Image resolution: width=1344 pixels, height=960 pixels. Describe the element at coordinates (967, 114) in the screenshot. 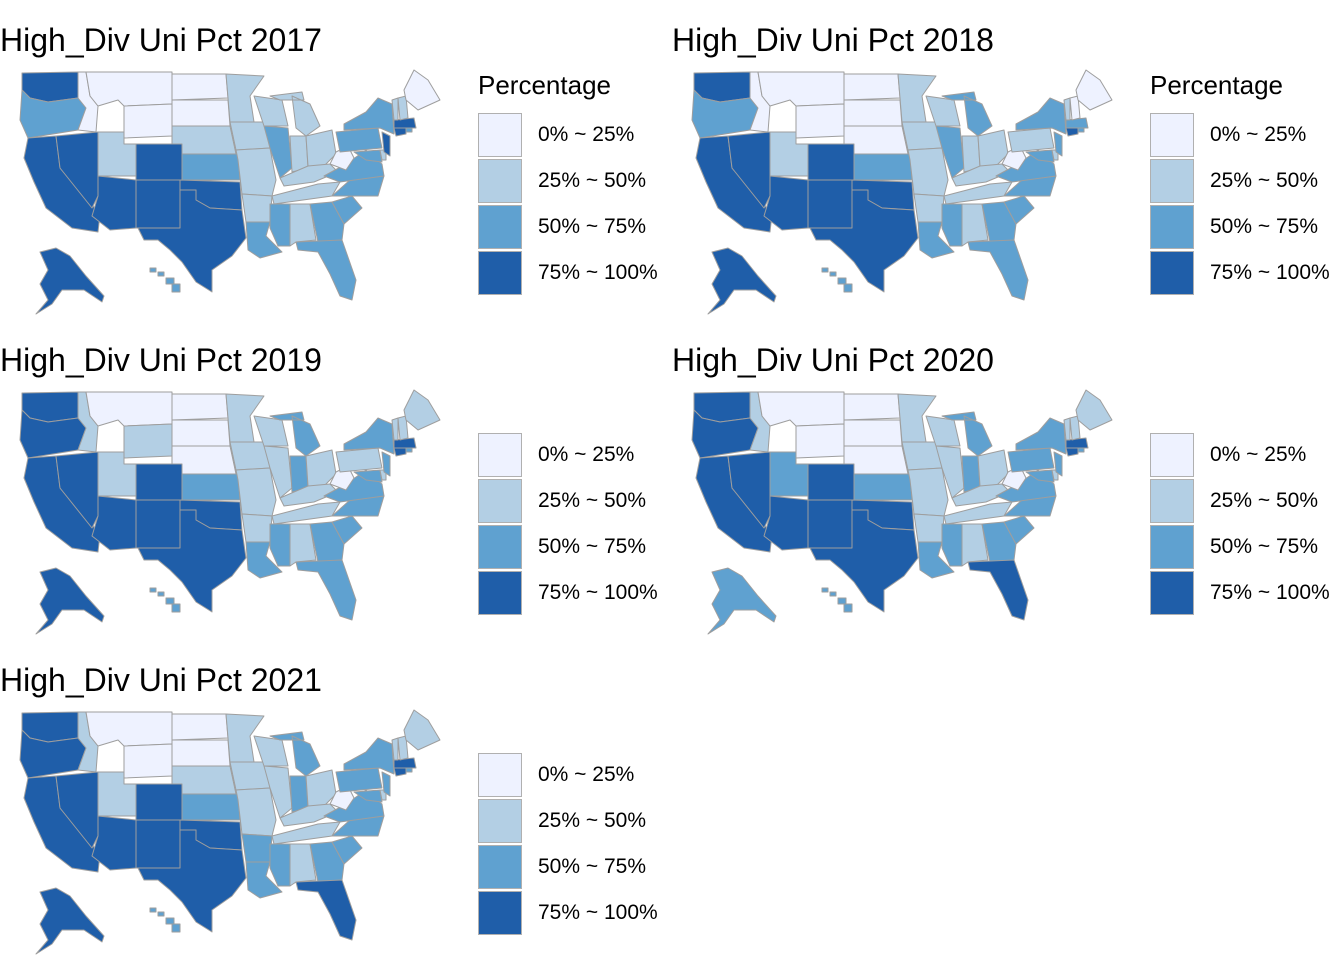

I see `state-mi` at that location.